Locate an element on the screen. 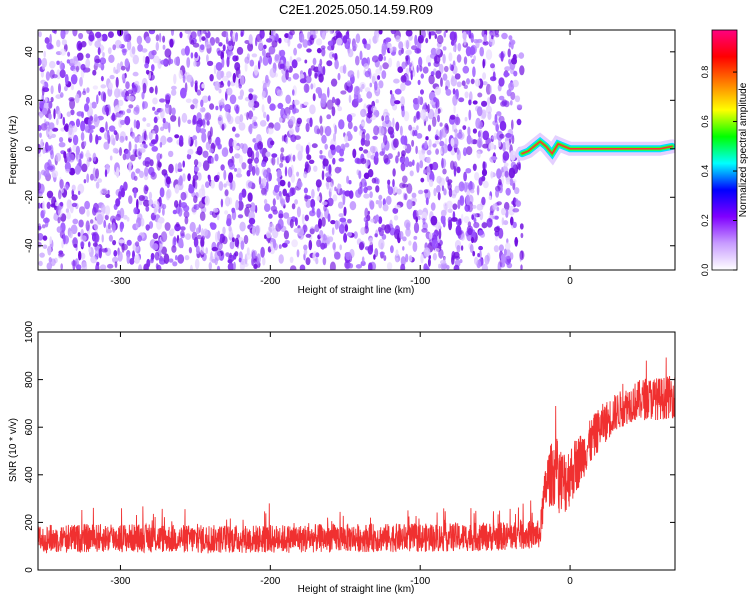 The image size is (750, 600). y-tick-label: -40 is located at coordinates (29, 245).